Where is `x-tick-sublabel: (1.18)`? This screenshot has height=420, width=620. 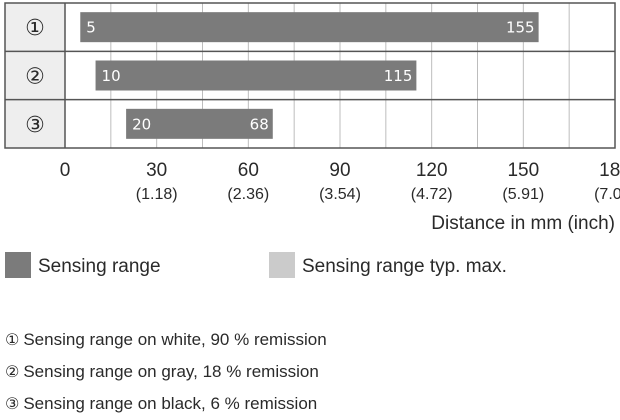 x-tick-sublabel: (1.18) is located at coordinates (157, 194).